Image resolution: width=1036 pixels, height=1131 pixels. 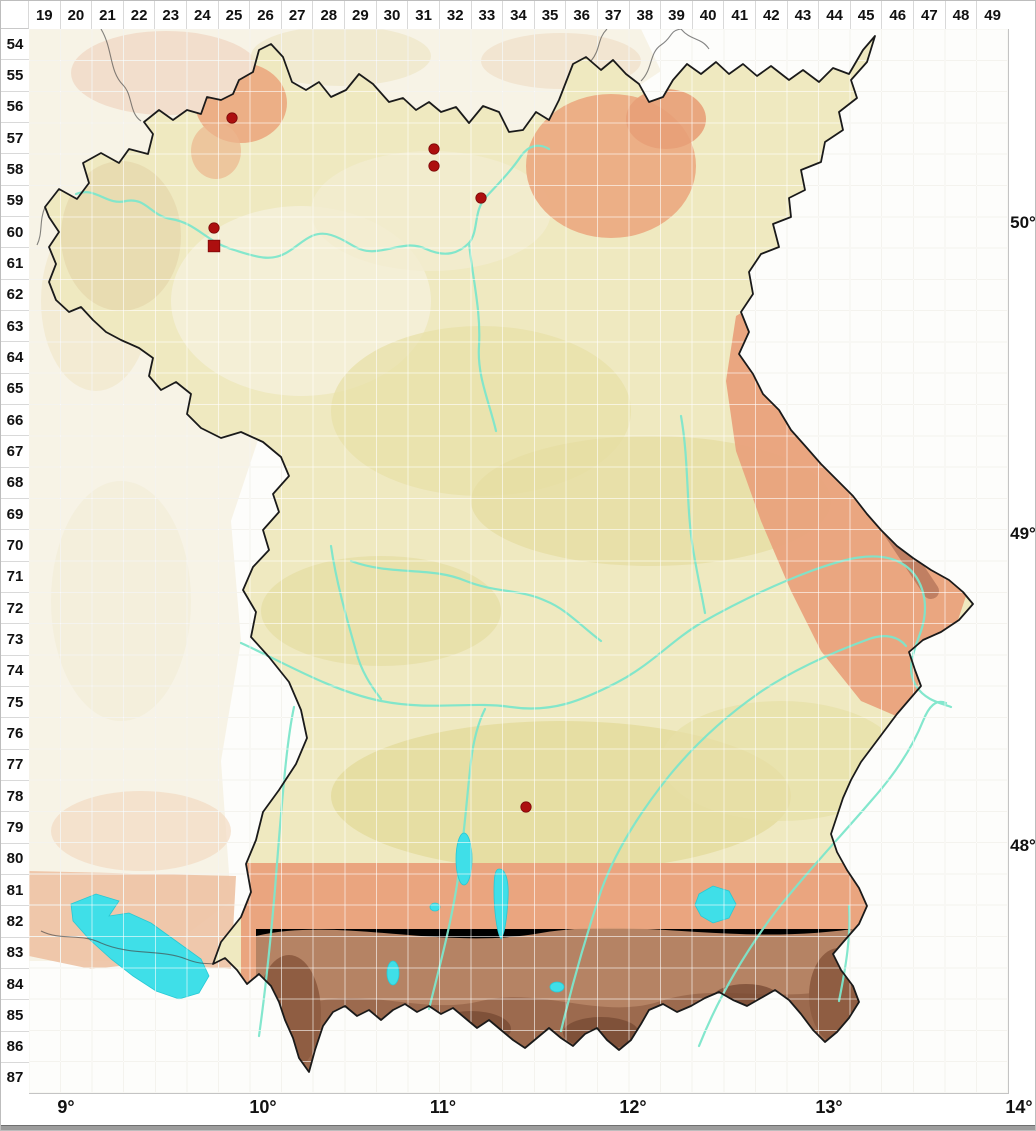 I want to click on grid-column-label: 47, so click(x=929, y=15).